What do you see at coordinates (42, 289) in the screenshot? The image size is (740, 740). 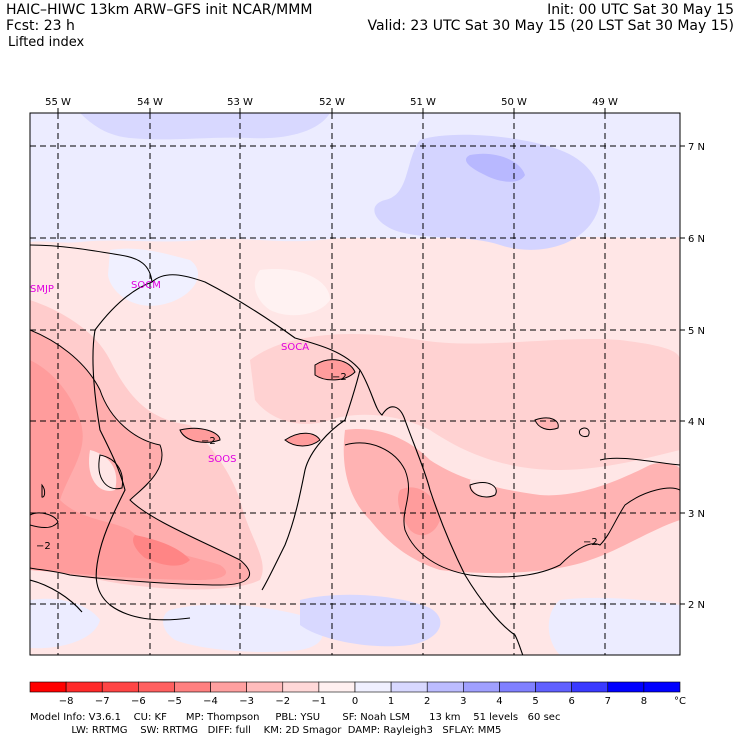 I see `station-label: SMJP` at bounding box center [42, 289].